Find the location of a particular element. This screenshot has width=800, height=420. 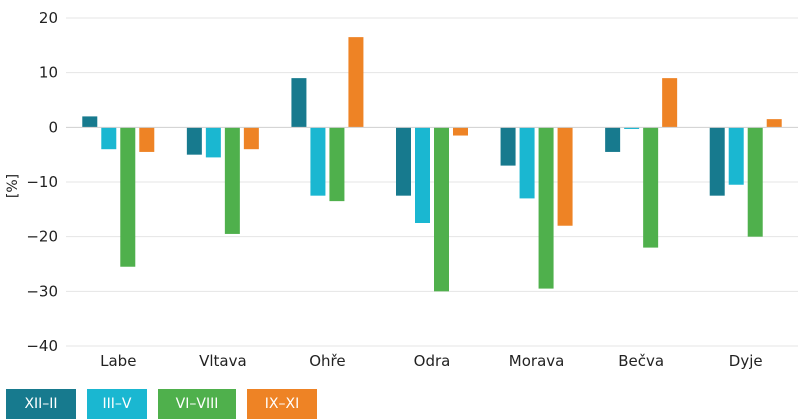

y-tick-label: −20 is located at coordinates (42, 237).